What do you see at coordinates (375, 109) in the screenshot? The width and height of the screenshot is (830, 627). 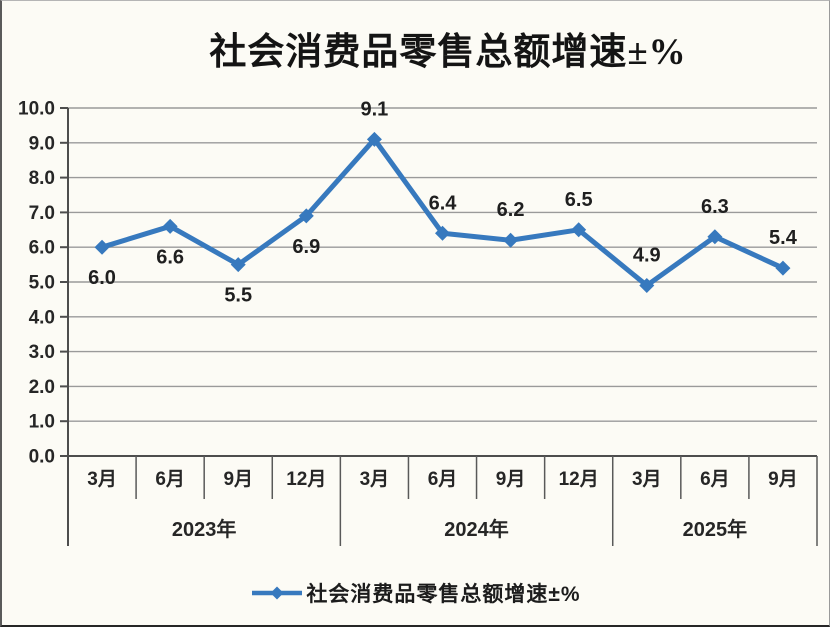 I see `data-label: 9.1` at bounding box center [375, 109].